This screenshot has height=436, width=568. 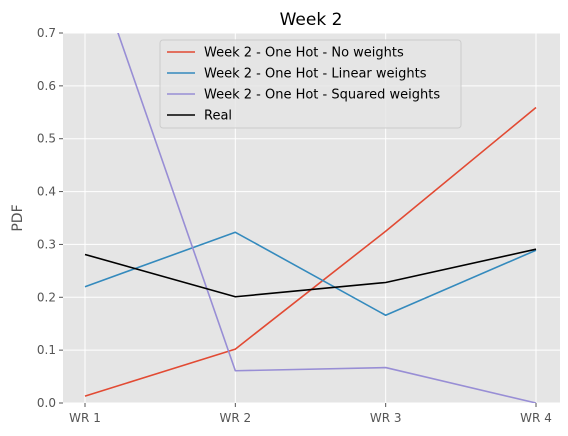 What do you see at coordinates (236, 418) in the screenshot?
I see `x-tick-label: WR 2` at bounding box center [236, 418].